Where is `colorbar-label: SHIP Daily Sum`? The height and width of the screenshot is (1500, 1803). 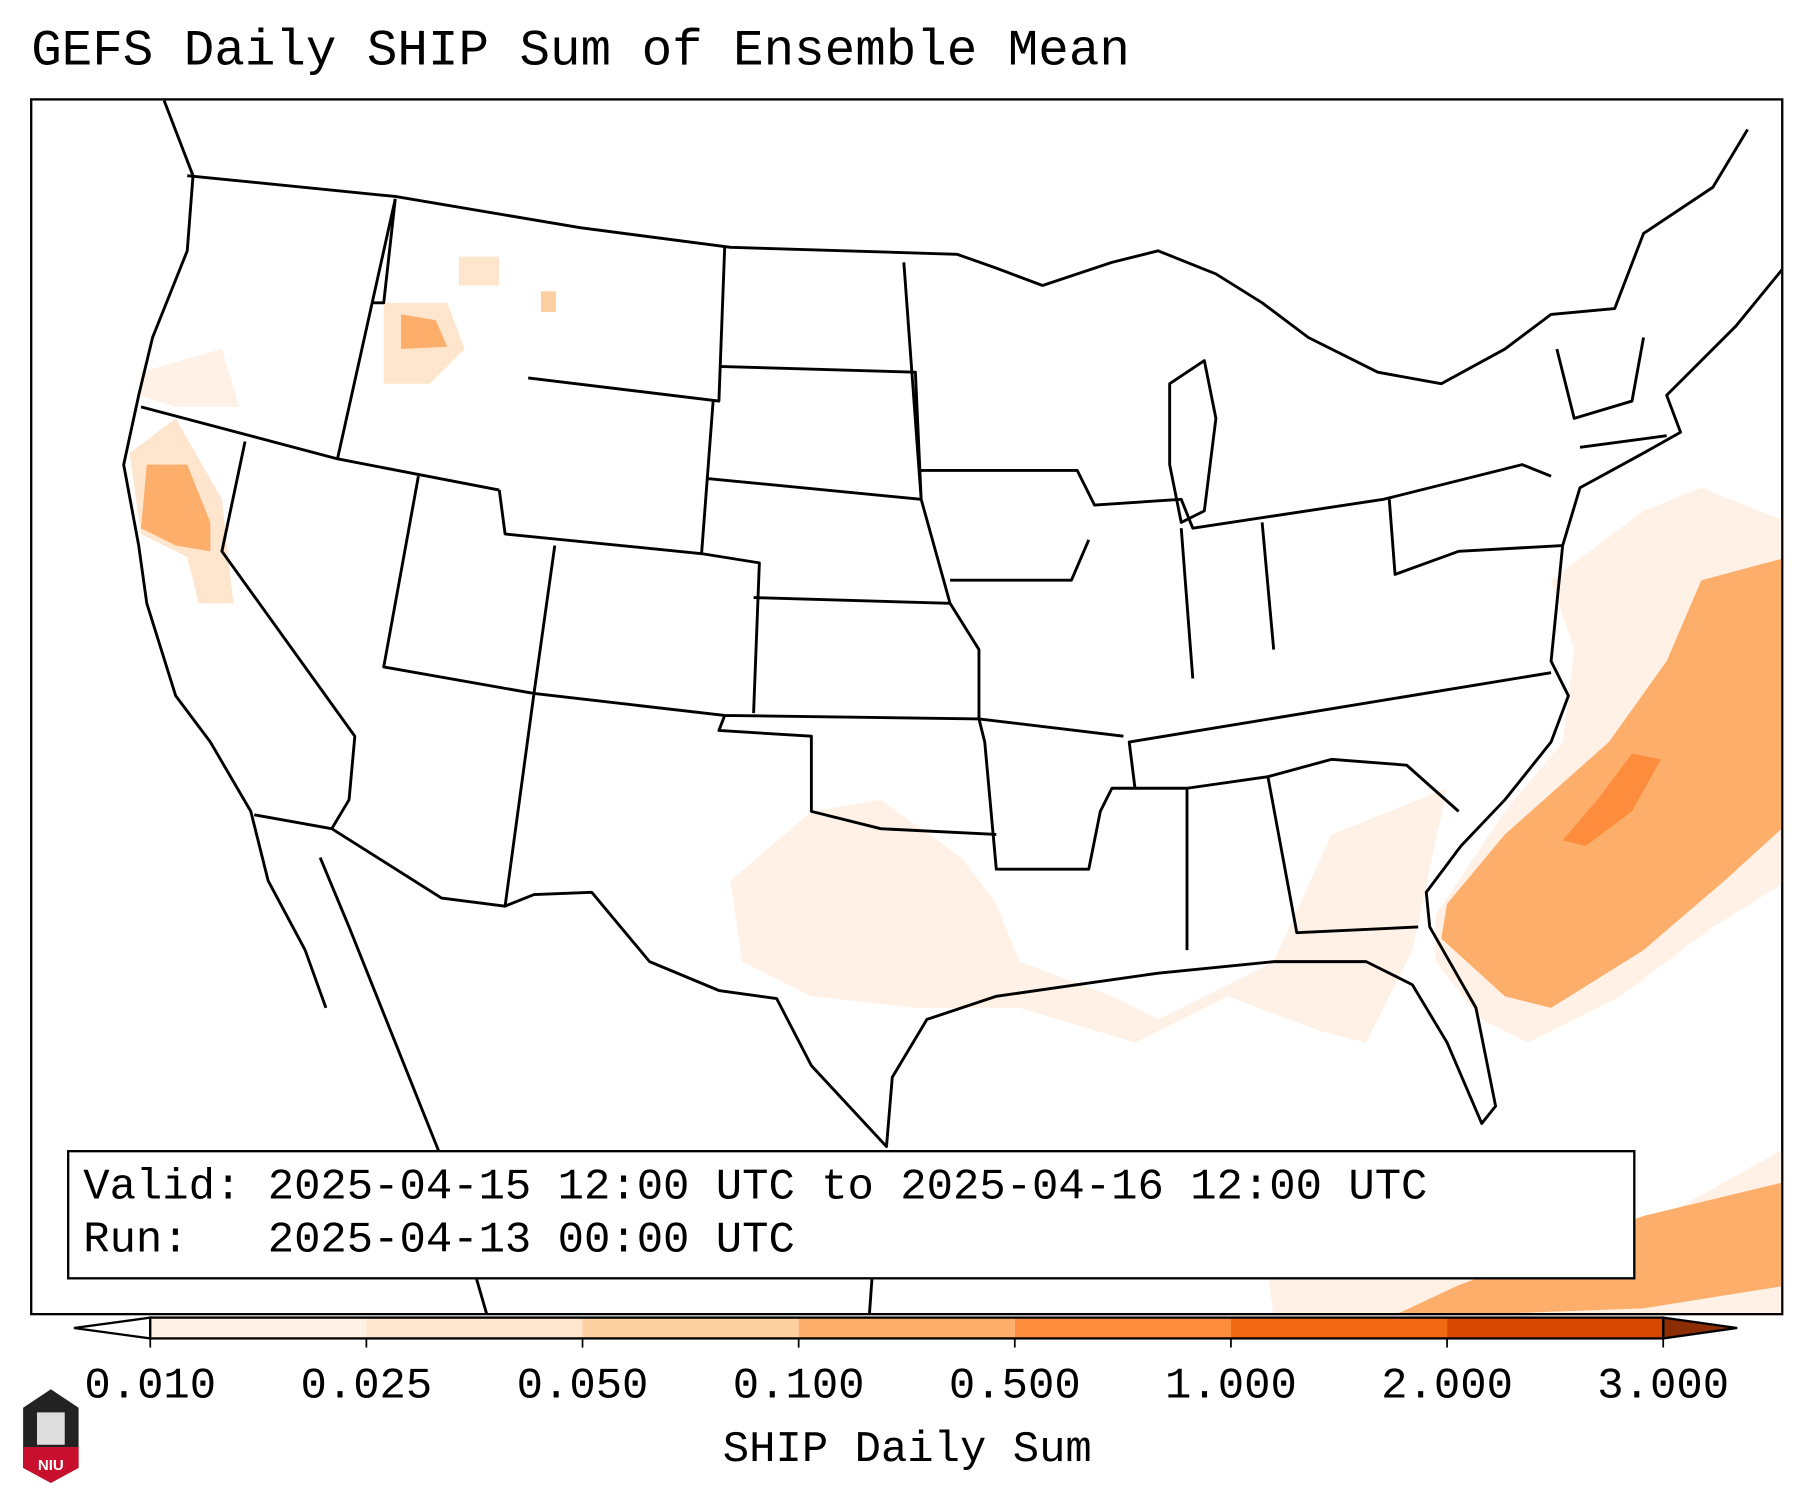 colorbar-label: SHIP Daily Sum is located at coordinates (907, 1450).